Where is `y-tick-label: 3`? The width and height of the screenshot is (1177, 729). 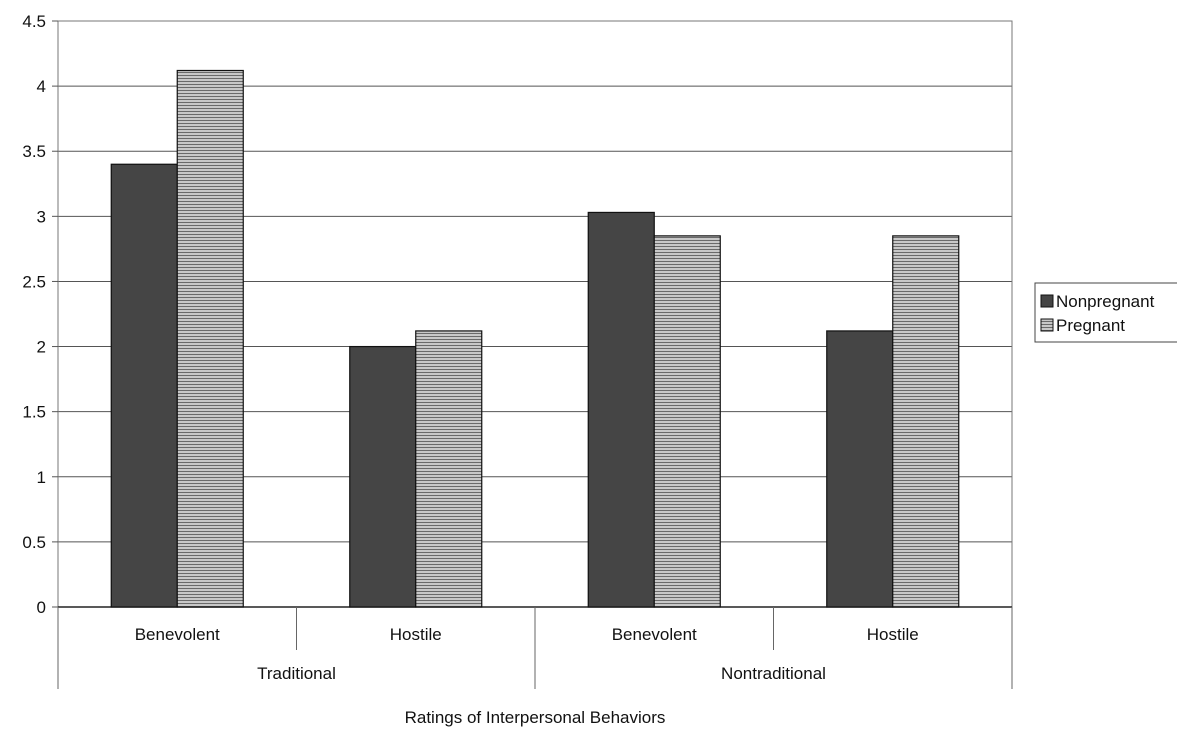 y-tick-label: 3 is located at coordinates (41, 216).